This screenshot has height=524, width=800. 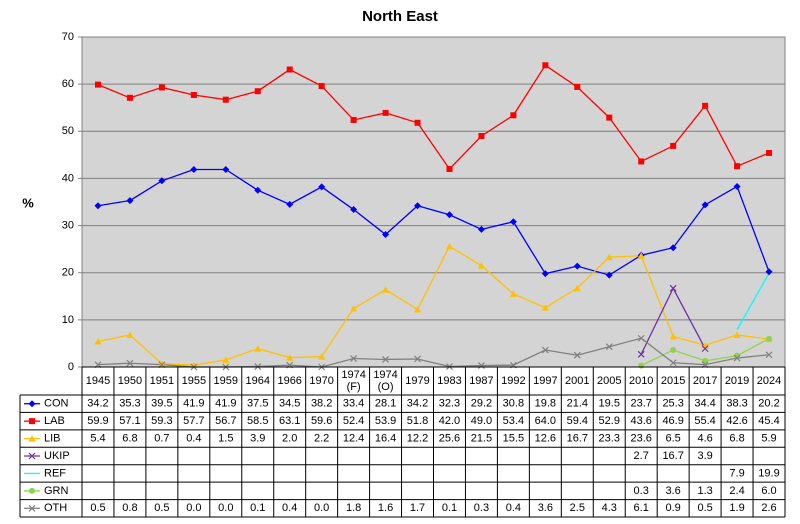 What do you see at coordinates (577, 404) in the screenshot?
I see `table-value: 21.4` at bounding box center [577, 404].